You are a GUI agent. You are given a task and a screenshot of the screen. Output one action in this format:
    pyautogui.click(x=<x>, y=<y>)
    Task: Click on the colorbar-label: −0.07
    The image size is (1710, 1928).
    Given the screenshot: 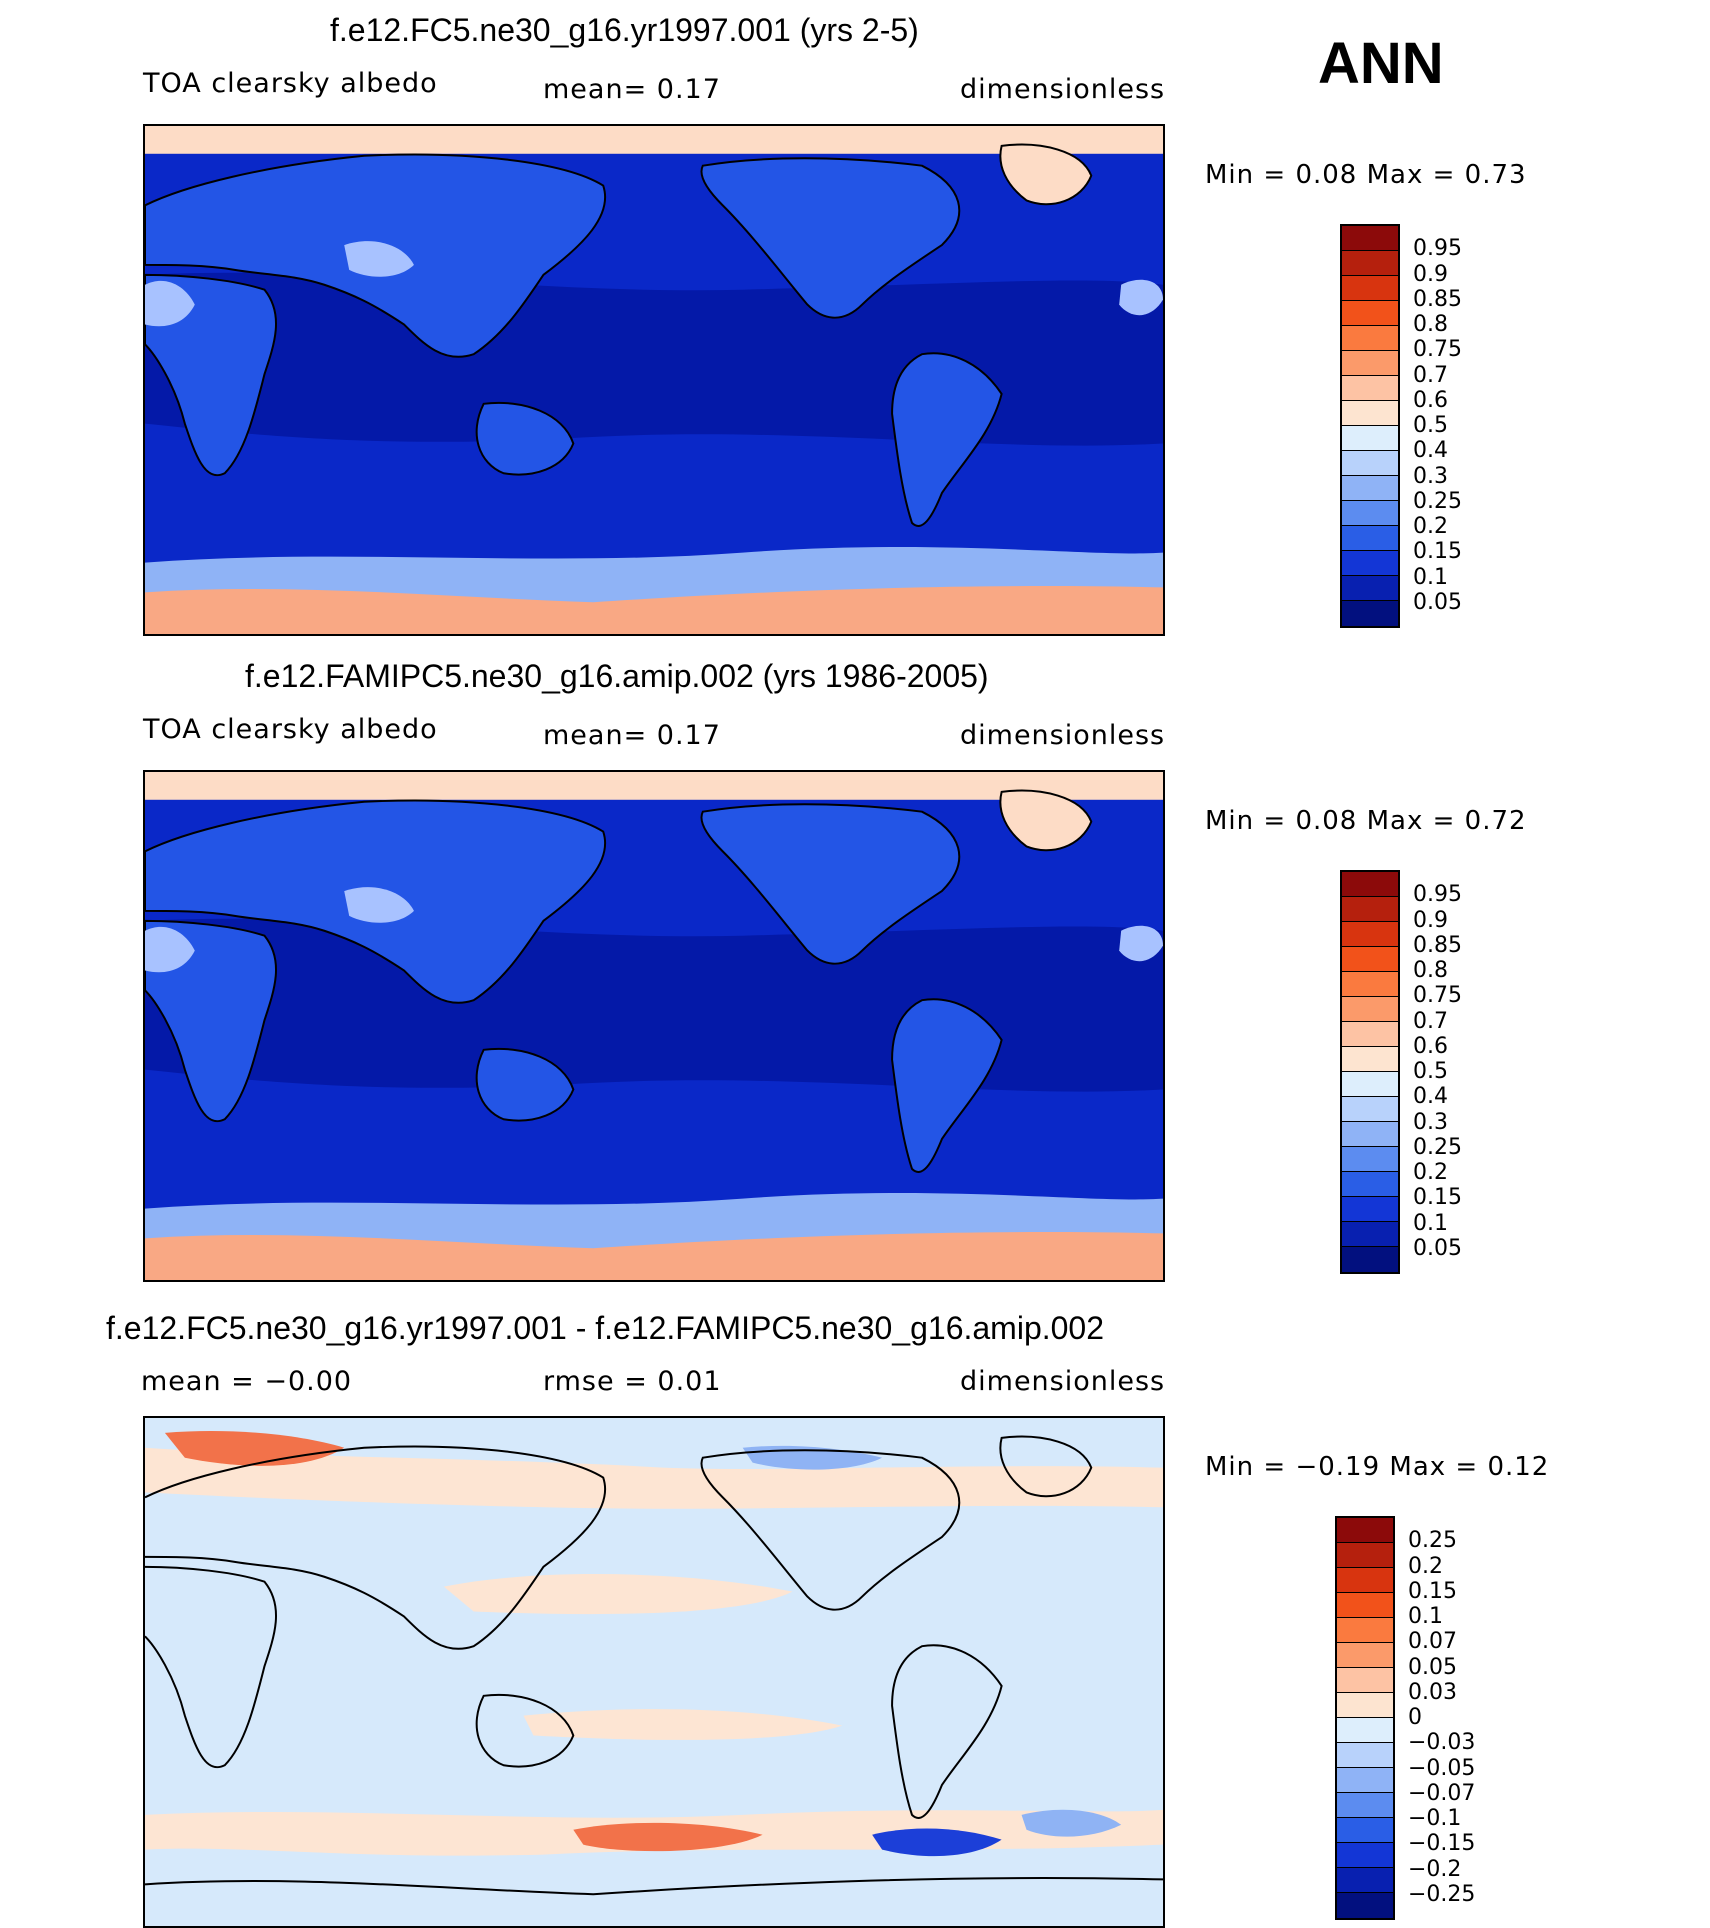 What is the action you would take?
    pyautogui.click(x=1442, y=1793)
    